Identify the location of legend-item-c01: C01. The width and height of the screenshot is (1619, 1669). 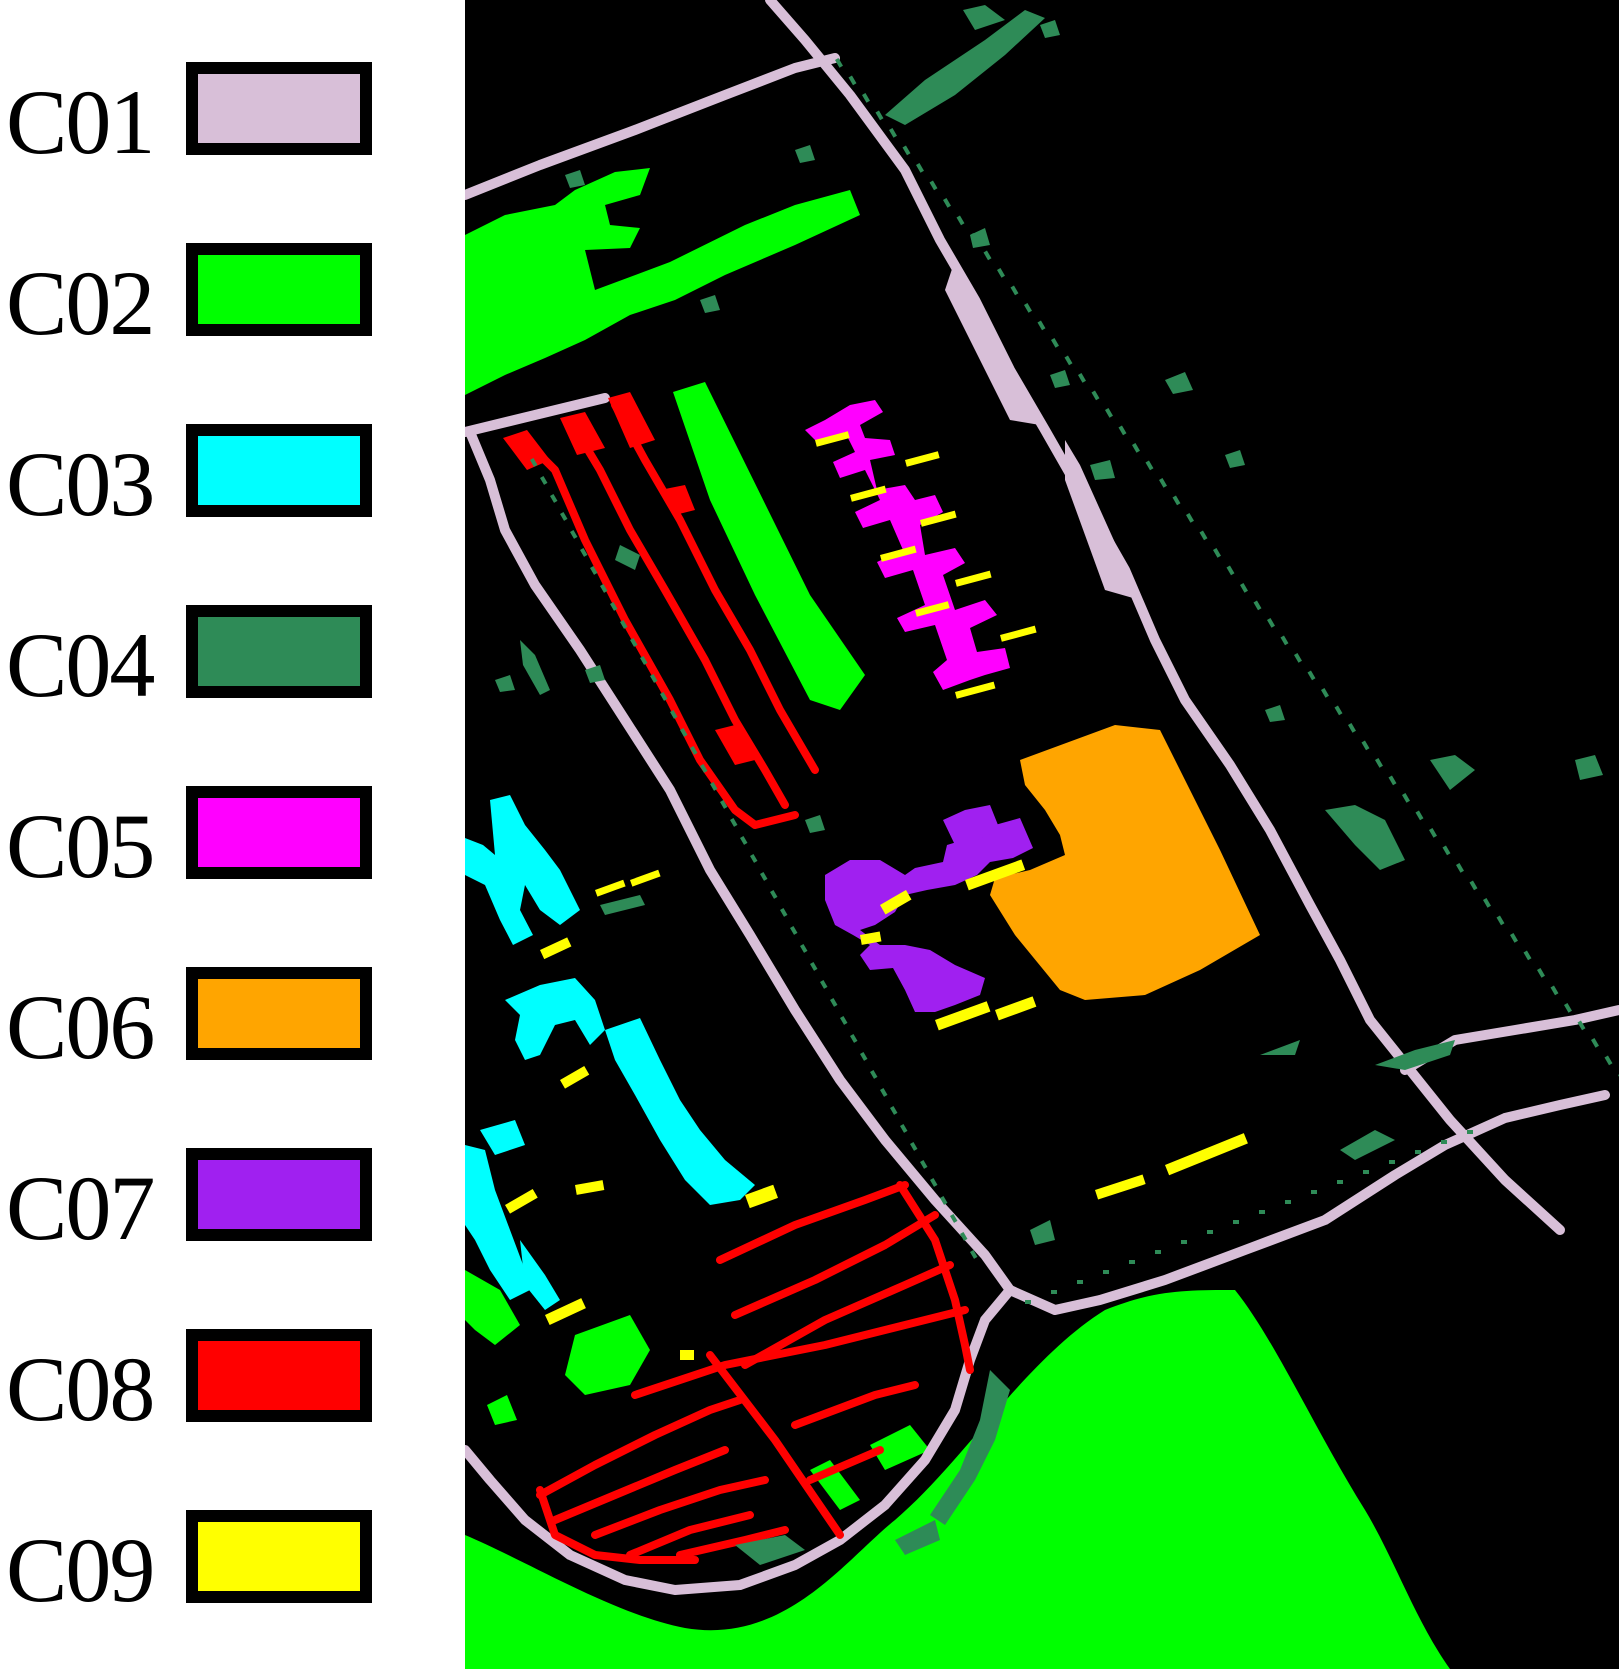
(200, 122).